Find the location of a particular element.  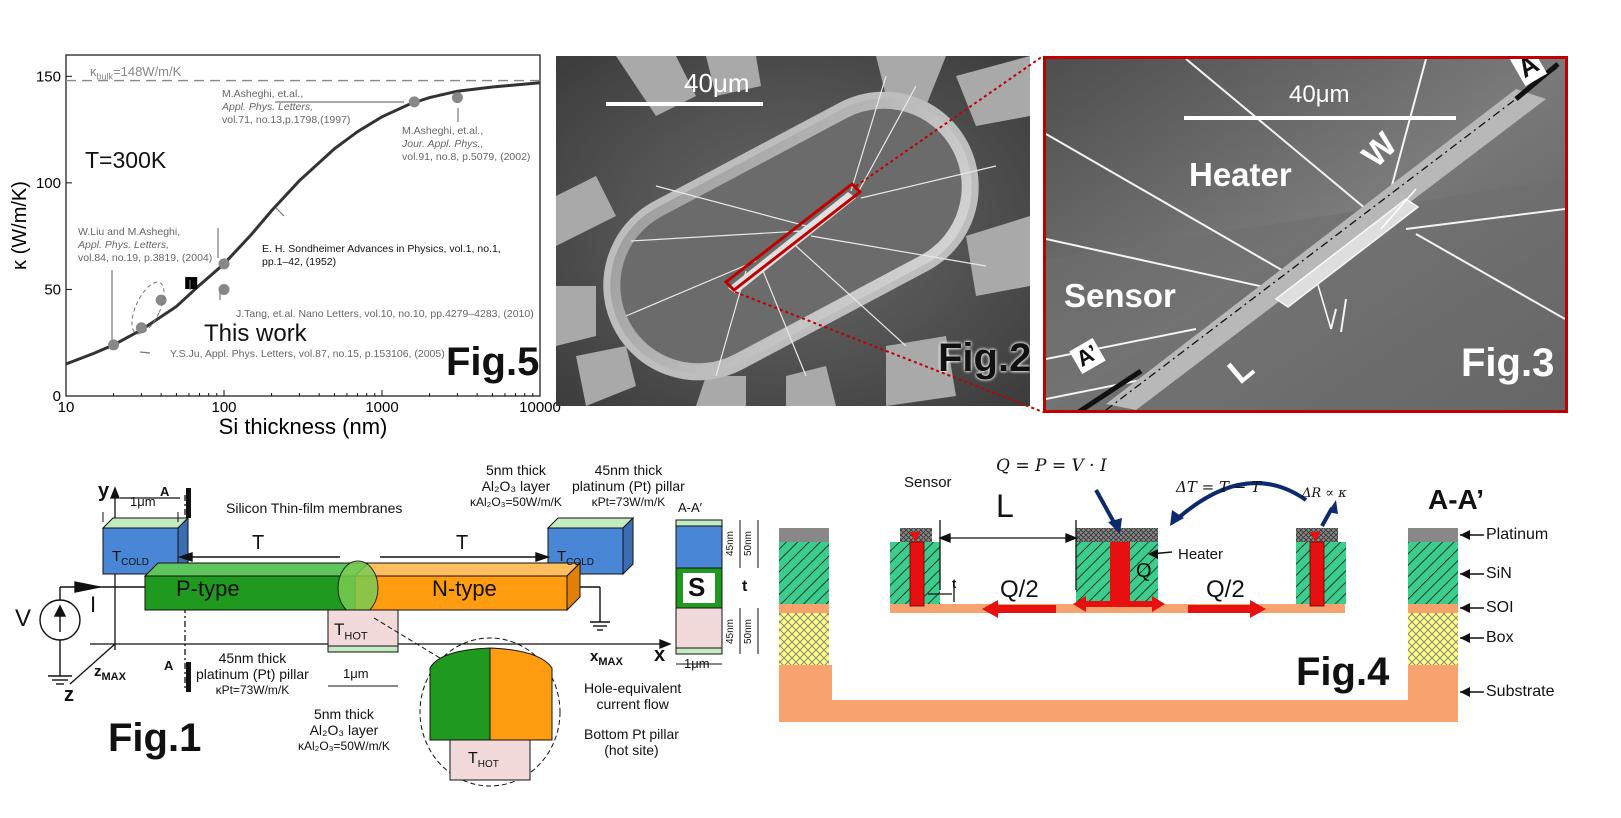

fig1-dim-50-bot: 50nm is located at coordinates (749, 631).